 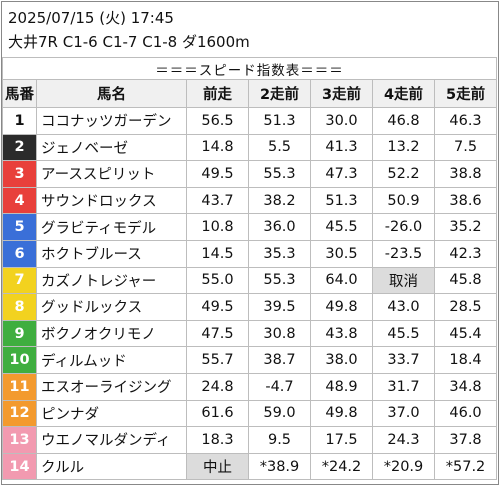 I want to click on speed-index-value: 48.9, so click(x=341, y=386).